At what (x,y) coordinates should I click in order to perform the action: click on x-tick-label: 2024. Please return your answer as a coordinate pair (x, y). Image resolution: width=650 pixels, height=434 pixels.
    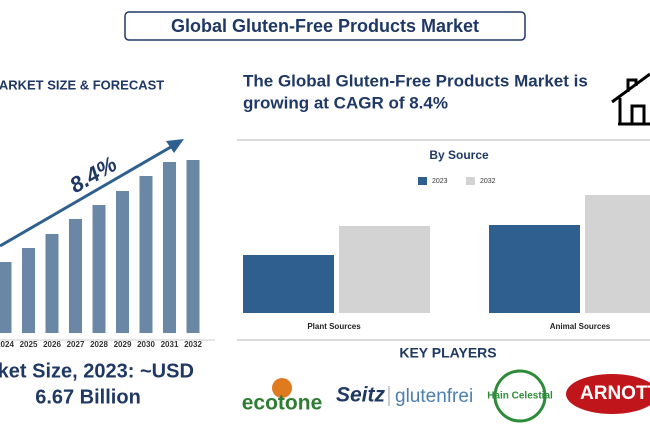
    Looking at the image, I should click on (7, 344).